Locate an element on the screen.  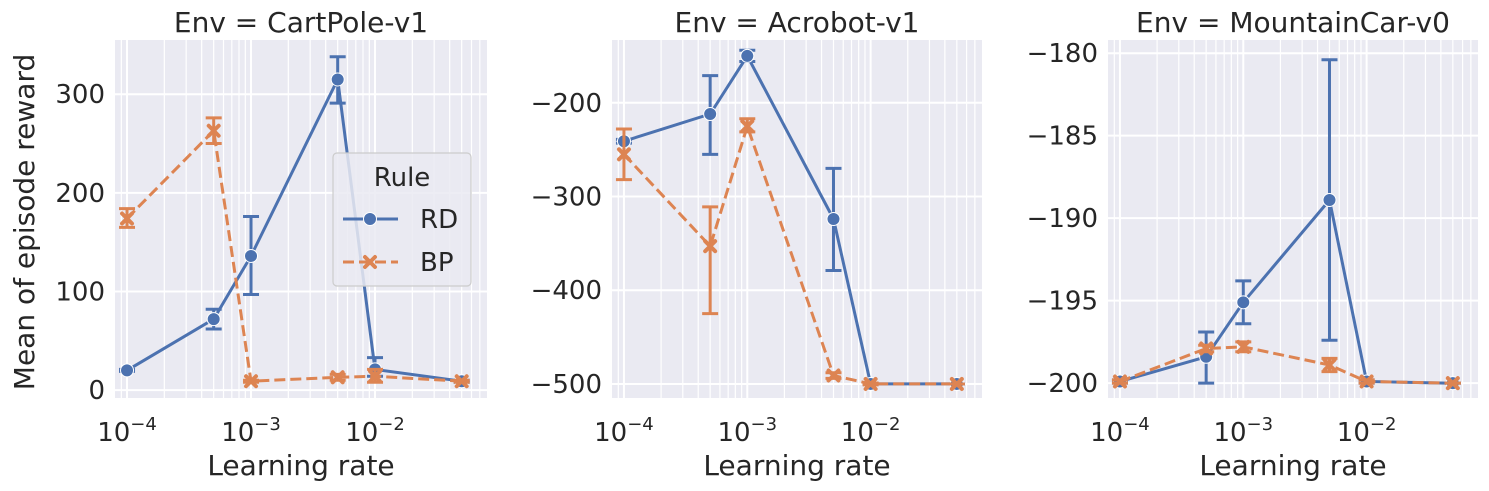
legend-title: Rule is located at coordinates (402, 178).